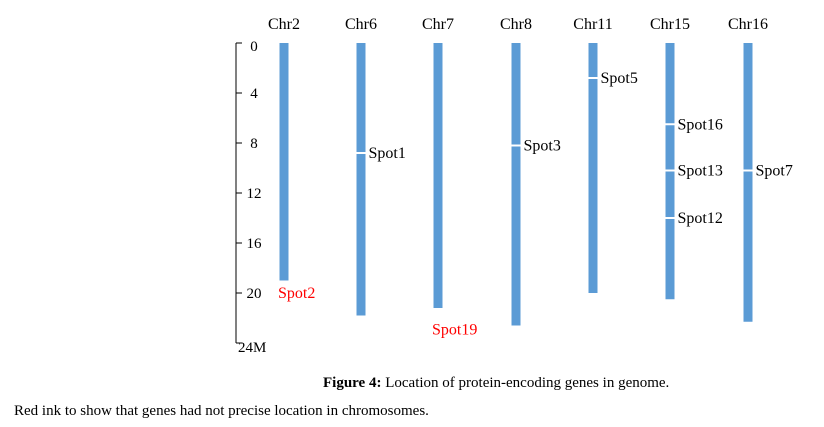 This screenshot has height=427, width=824. I want to click on chromosome-label: Chr6, so click(361, 24).